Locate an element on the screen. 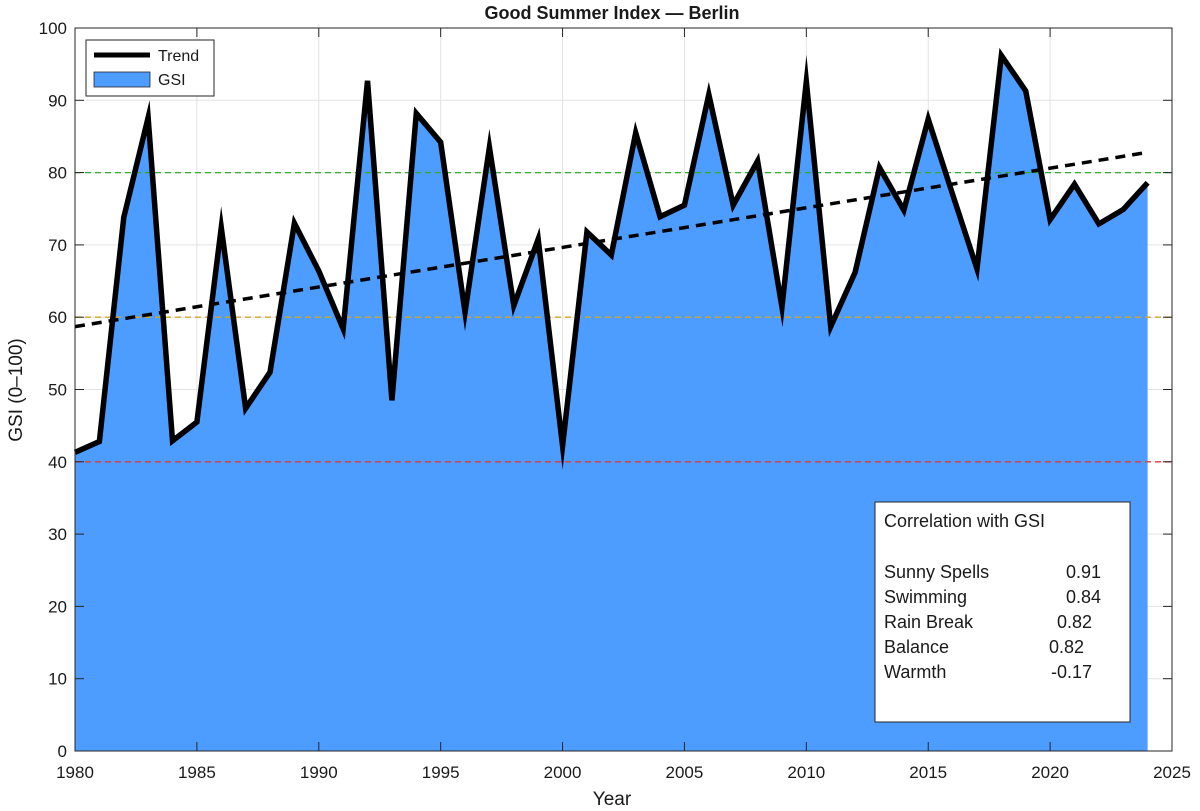 The height and width of the screenshot is (811, 1200). x-tick-label: 2005 is located at coordinates (685, 772).